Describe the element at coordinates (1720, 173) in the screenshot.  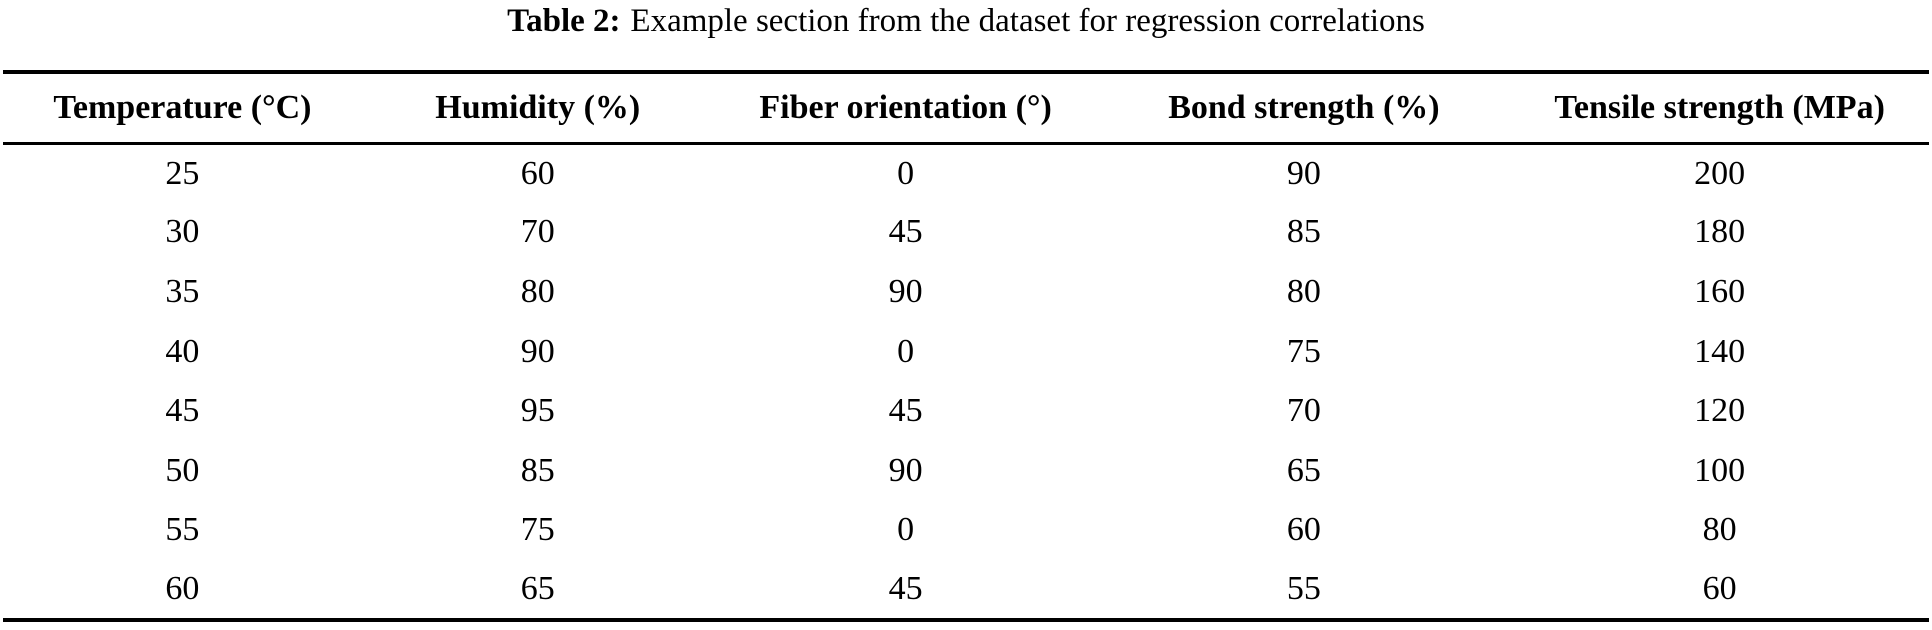
I see `table-cell: 200` at that location.